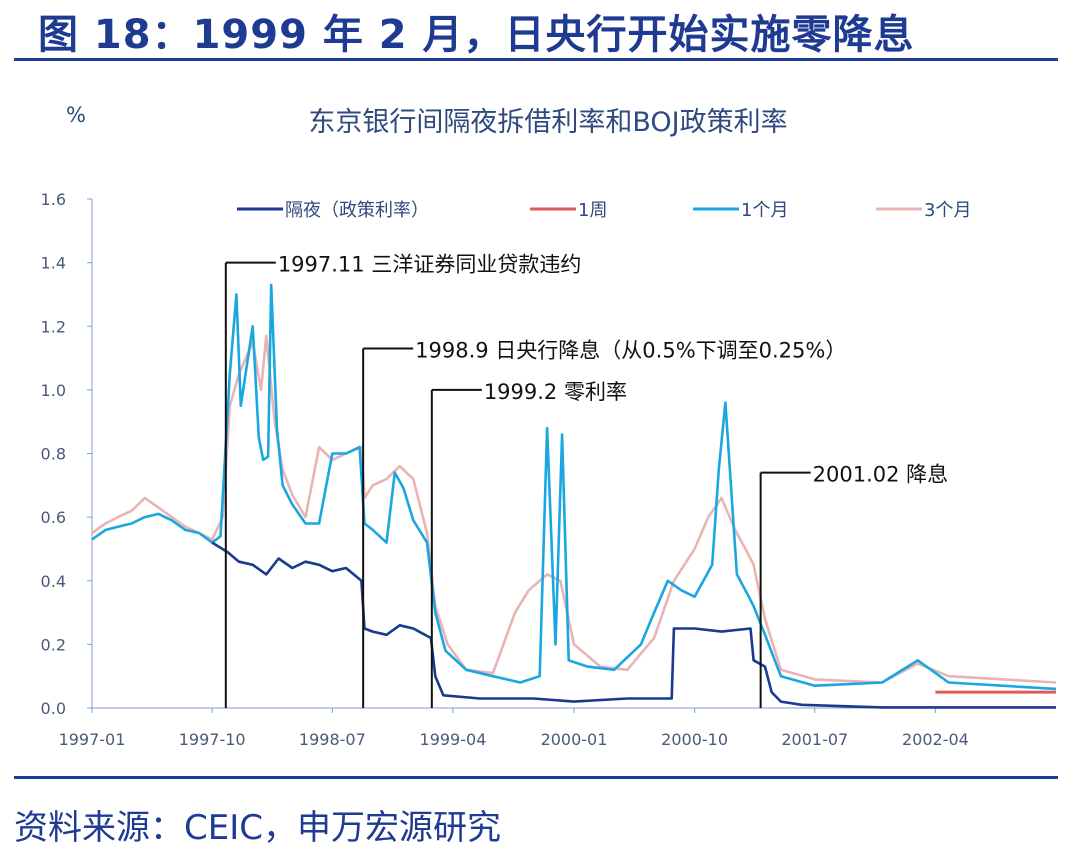  Describe the element at coordinates (53, 263) in the screenshot. I see `y-tick-label: 1.4` at that location.